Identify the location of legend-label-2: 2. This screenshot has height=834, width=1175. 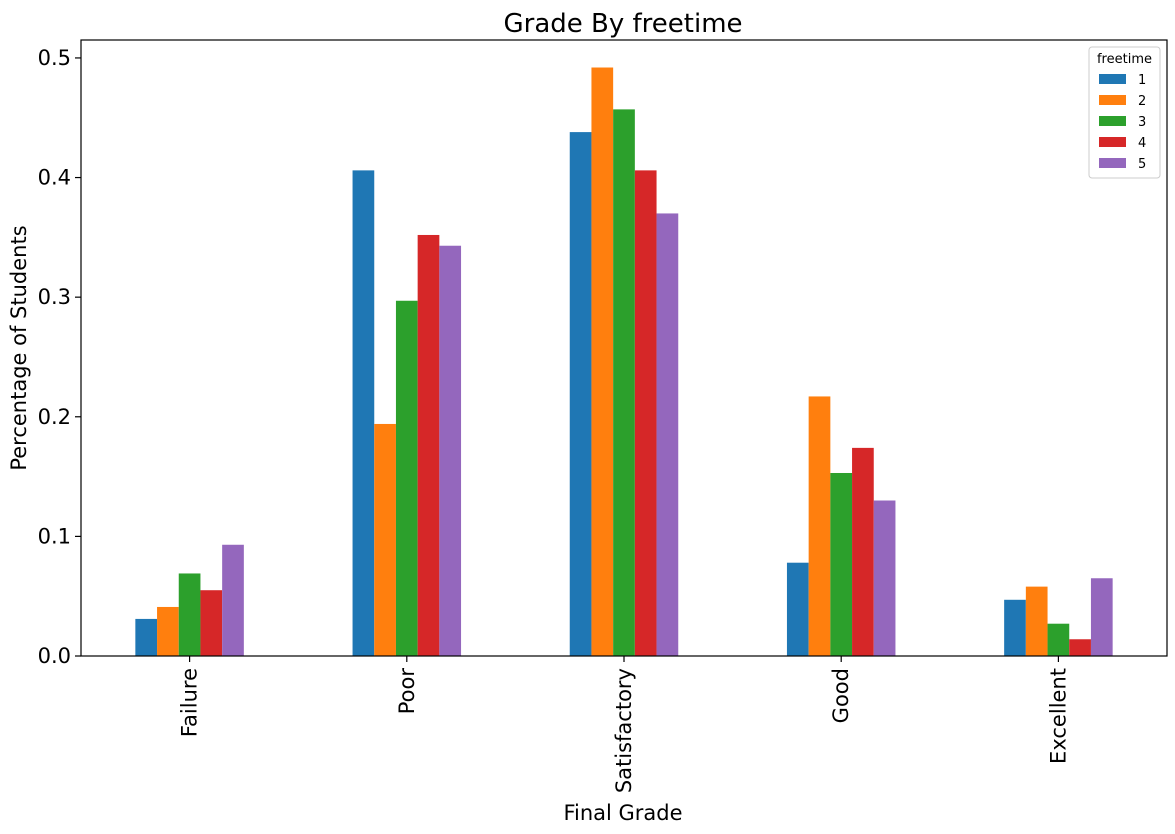
(1142, 101).